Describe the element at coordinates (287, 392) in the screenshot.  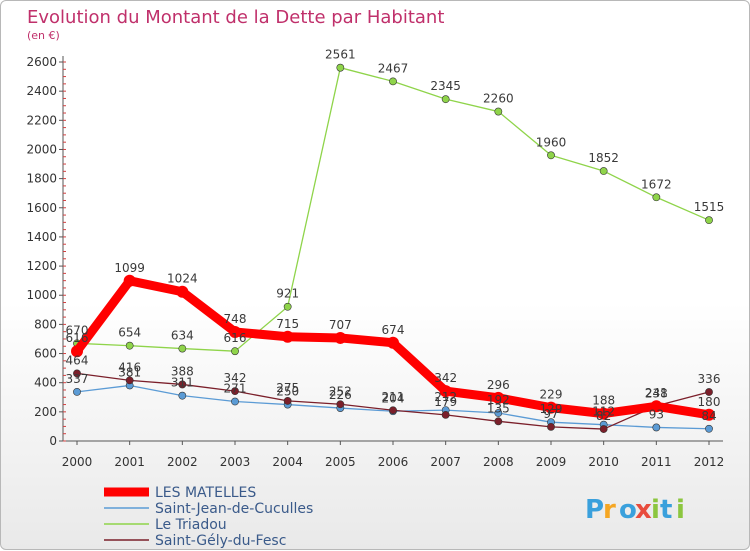
I see `data-label: 250` at that location.